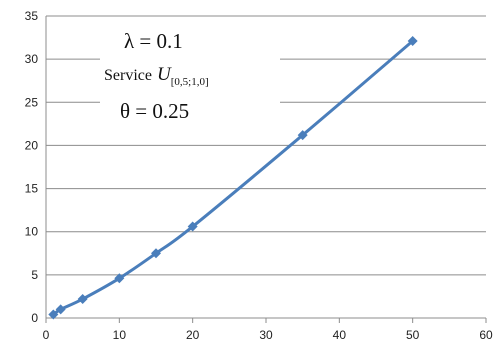 The width and height of the screenshot is (500, 358). What do you see at coordinates (32, 189) in the screenshot?
I see `y-tick-label: 15` at bounding box center [32, 189].